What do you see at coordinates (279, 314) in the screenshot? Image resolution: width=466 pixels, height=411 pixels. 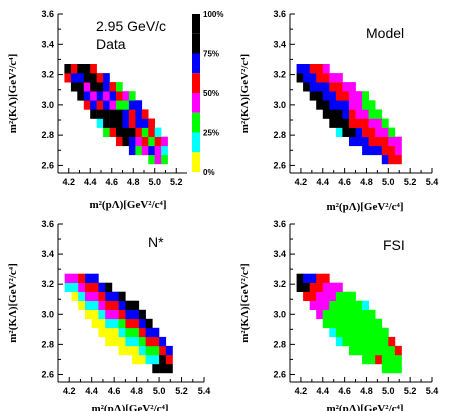 I see `y-tick-label: 3.0` at bounding box center [279, 314].